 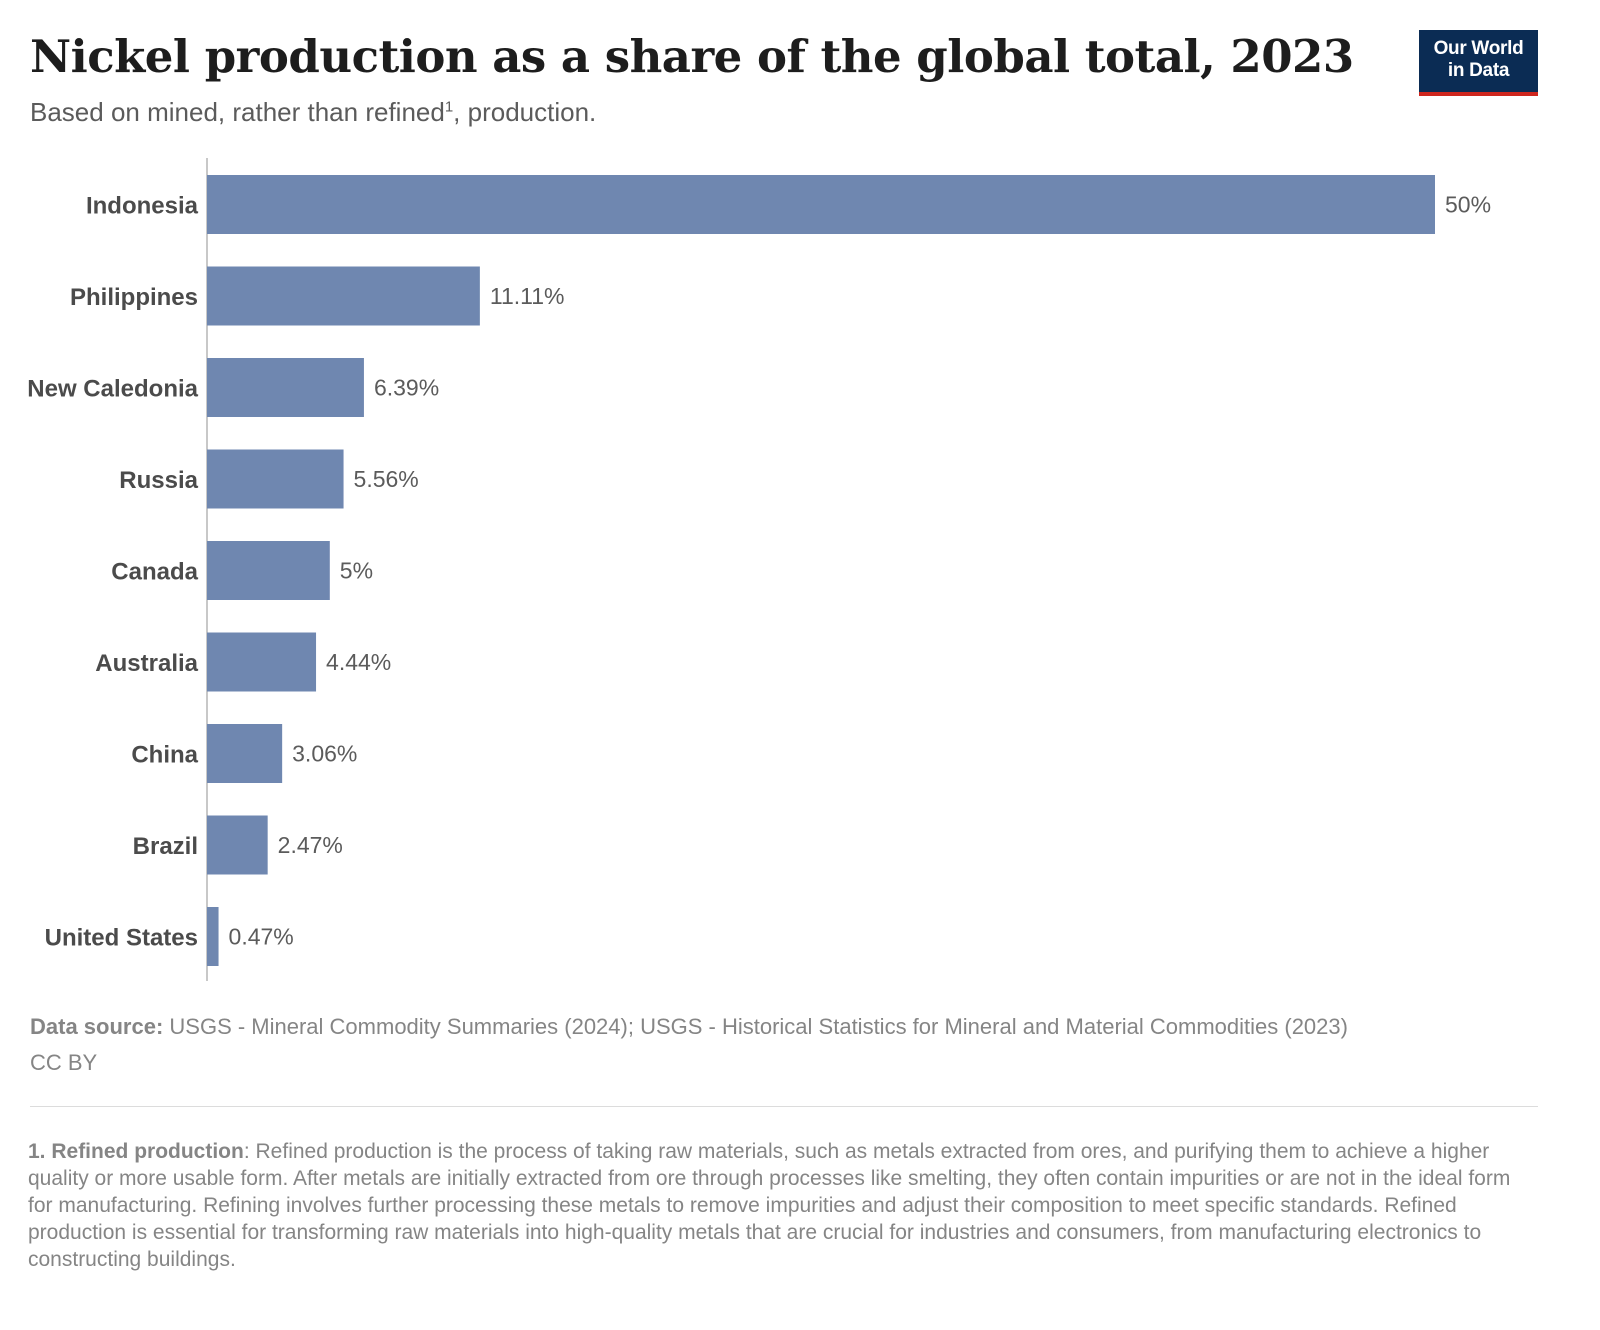 I want to click on license-text: CC BY, so click(x=64, y=1062).